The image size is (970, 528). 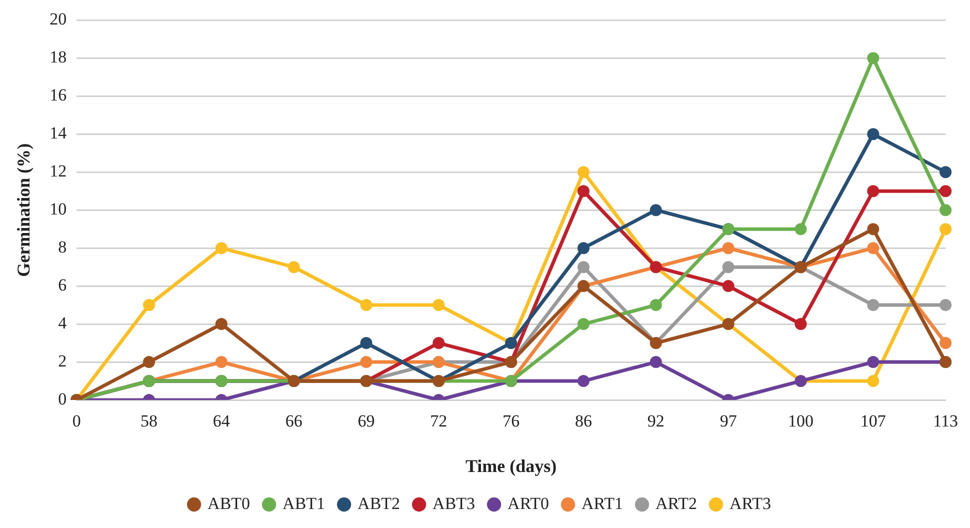 What do you see at coordinates (58, 95) in the screenshot?
I see `y-tick-label: 16` at bounding box center [58, 95].